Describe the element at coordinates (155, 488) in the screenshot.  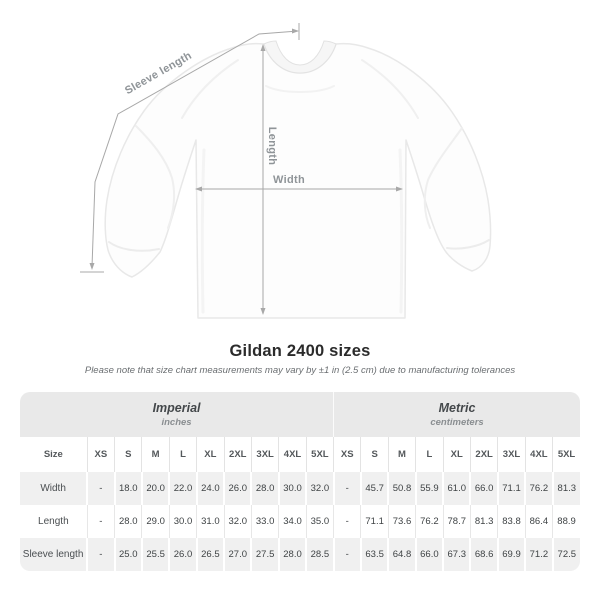
I see `value-cell-imperial-m: 20.0` at that location.